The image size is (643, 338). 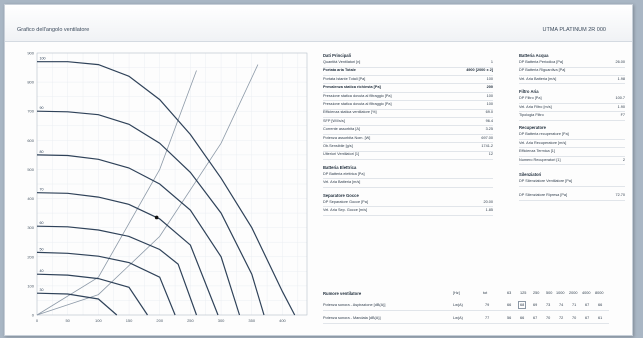 I want to click on noise-row-label: Potenza sonora - Aspirazione [dB(A)], so click(x=354, y=305).